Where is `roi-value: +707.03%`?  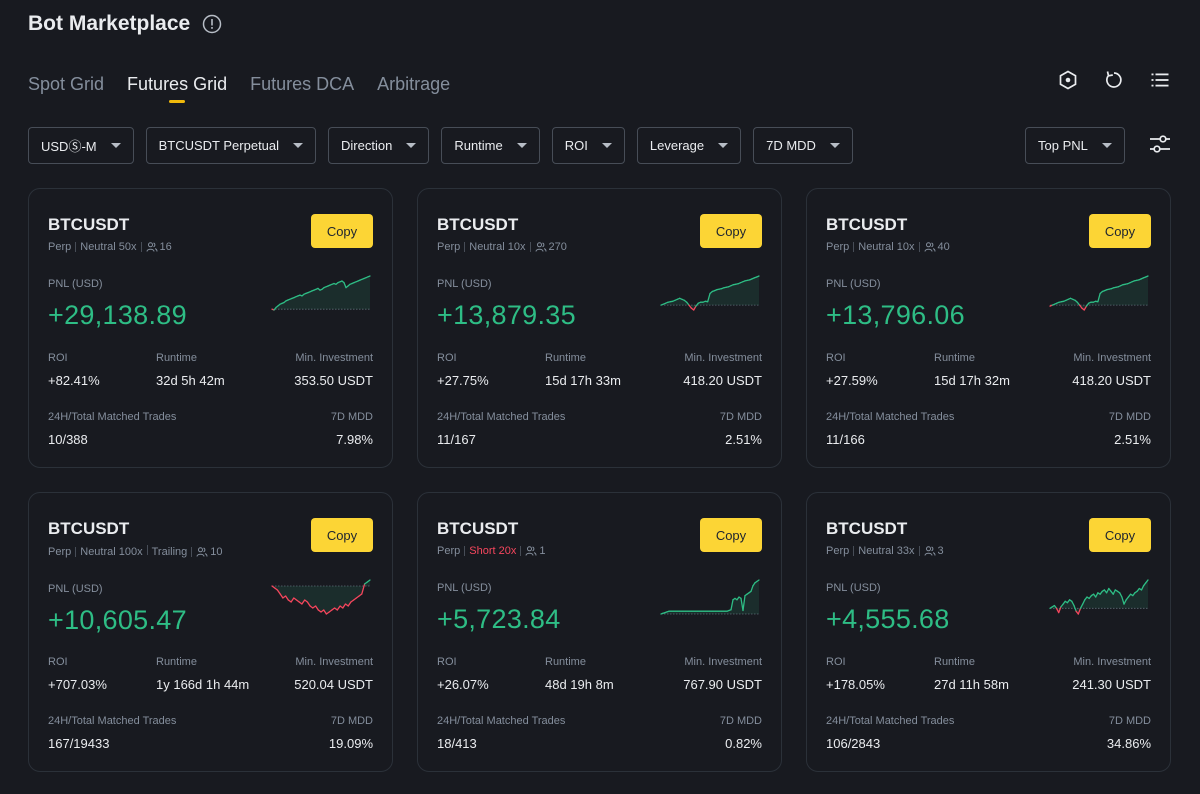
roi-value: +707.03% is located at coordinates (77, 684).